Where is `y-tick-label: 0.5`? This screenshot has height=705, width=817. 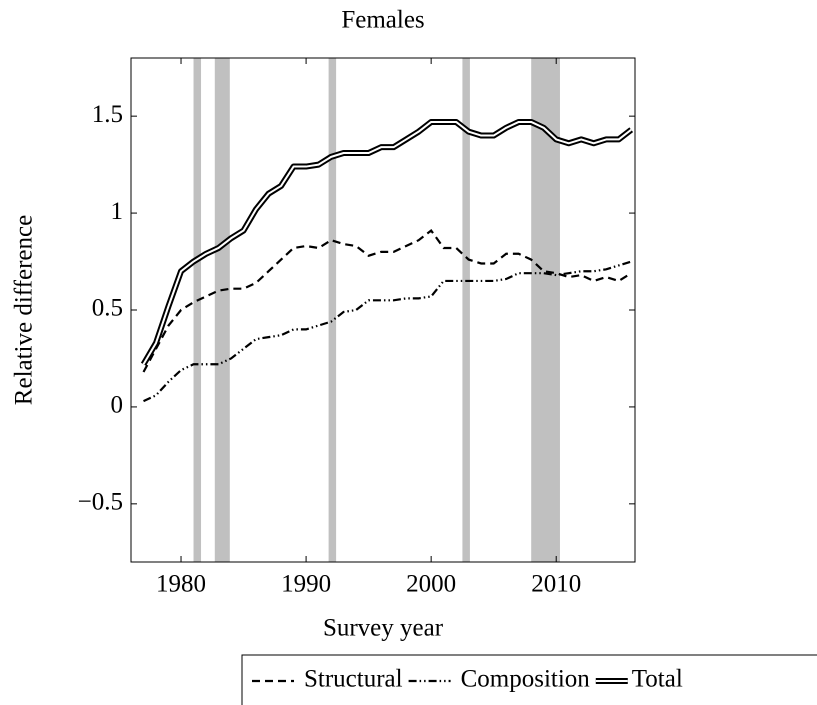 y-tick-label: 0.5 is located at coordinates (107, 308).